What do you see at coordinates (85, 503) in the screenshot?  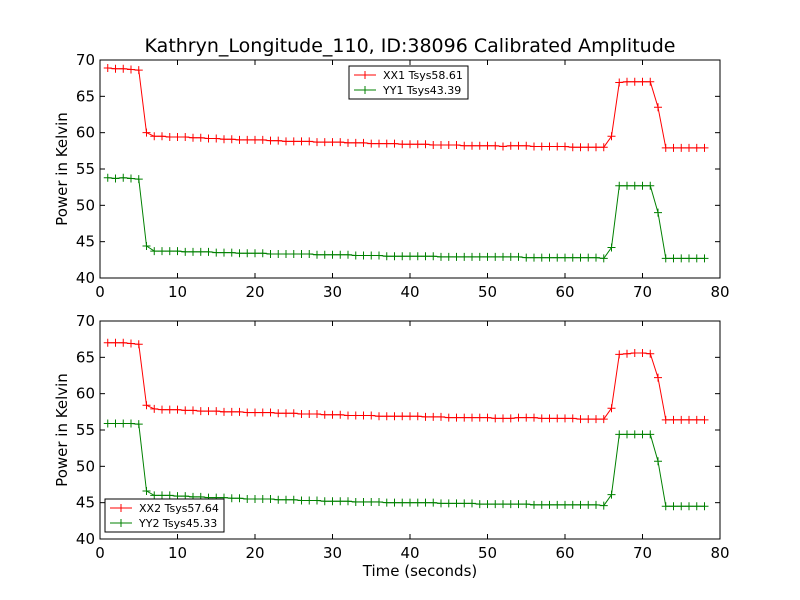 I see `y-tick-label: 45` at bounding box center [85, 503].